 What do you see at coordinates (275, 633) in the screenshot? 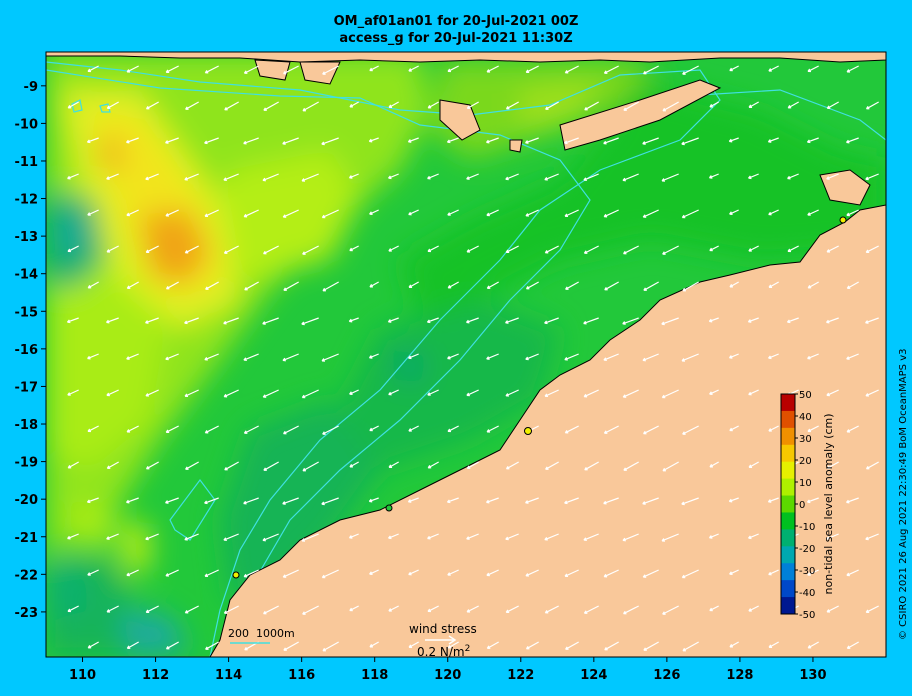
I see `scale-label-1000m: 1000m` at bounding box center [275, 633].